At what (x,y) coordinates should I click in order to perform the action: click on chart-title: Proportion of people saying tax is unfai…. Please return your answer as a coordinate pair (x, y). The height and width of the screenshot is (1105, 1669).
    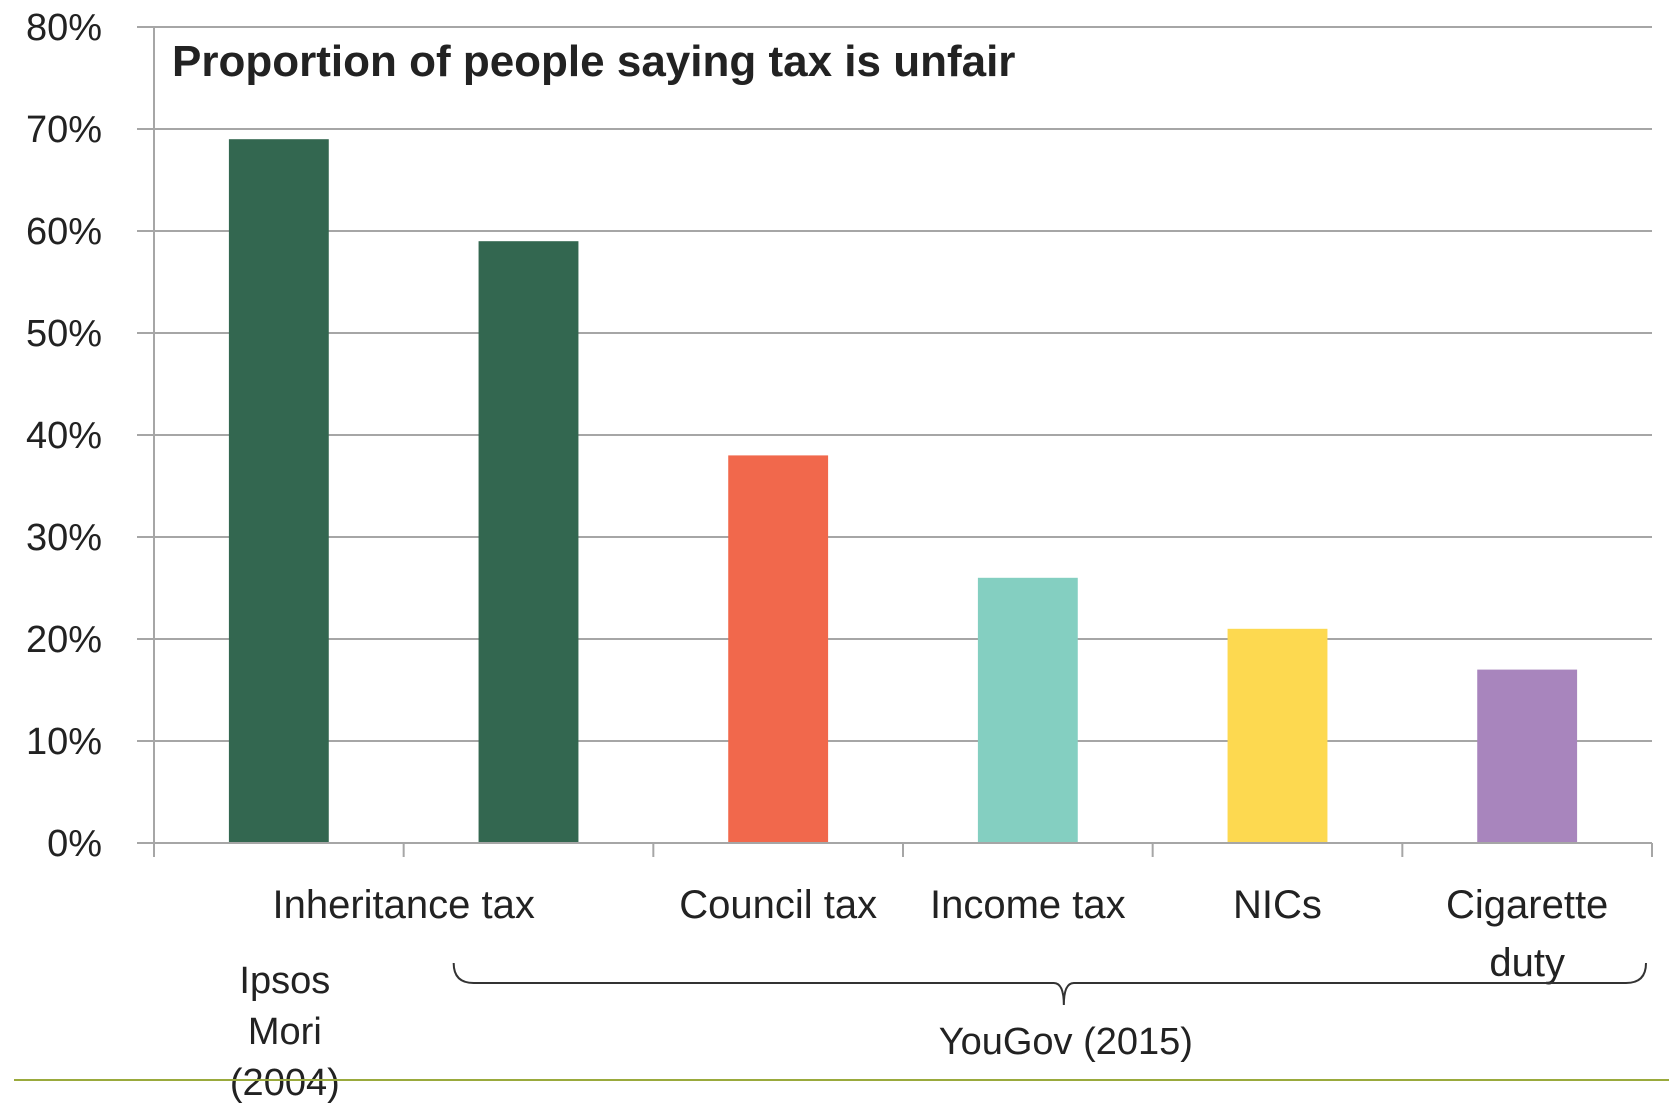
    Looking at the image, I should click on (593, 61).